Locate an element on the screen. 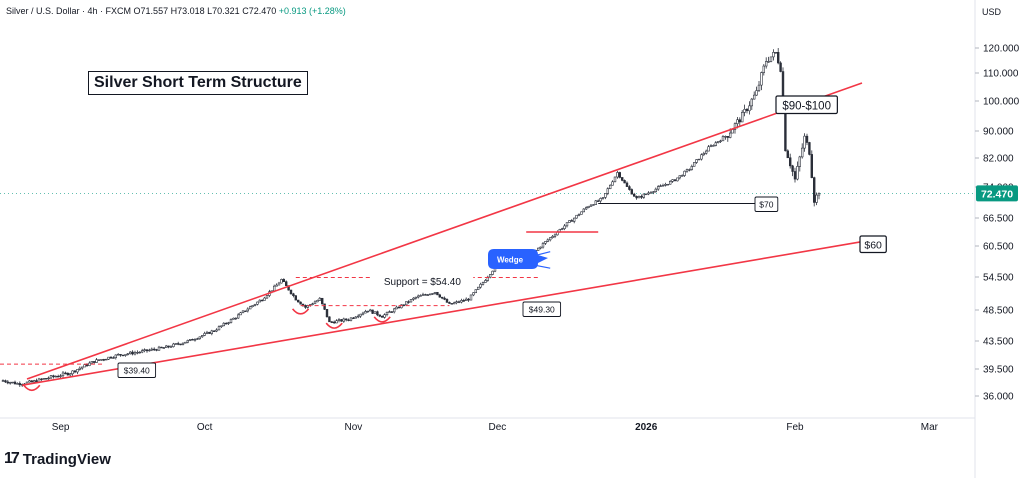 The height and width of the screenshot is (483, 1024). x-tick-label: 2026 is located at coordinates (646, 427).